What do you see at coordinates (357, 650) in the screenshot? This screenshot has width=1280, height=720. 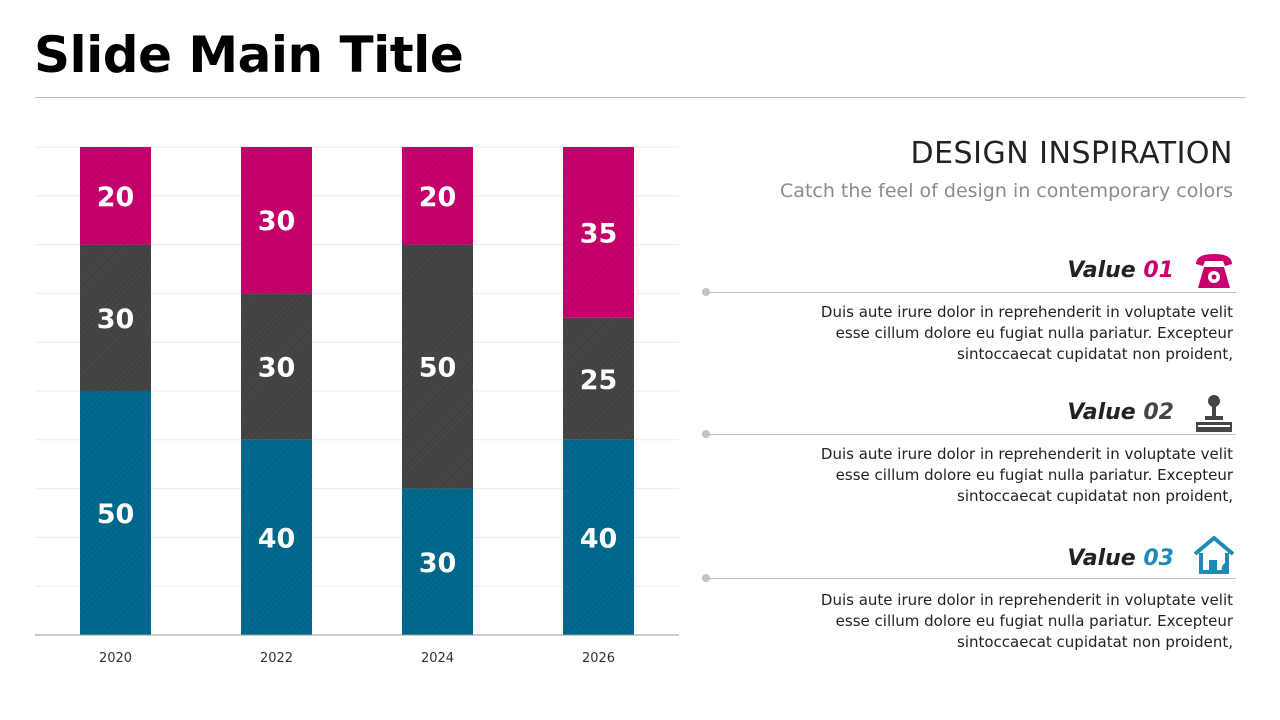 I see `chart-x-axis: 2020 2022 2024 2026` at bounding box center [357, 650].